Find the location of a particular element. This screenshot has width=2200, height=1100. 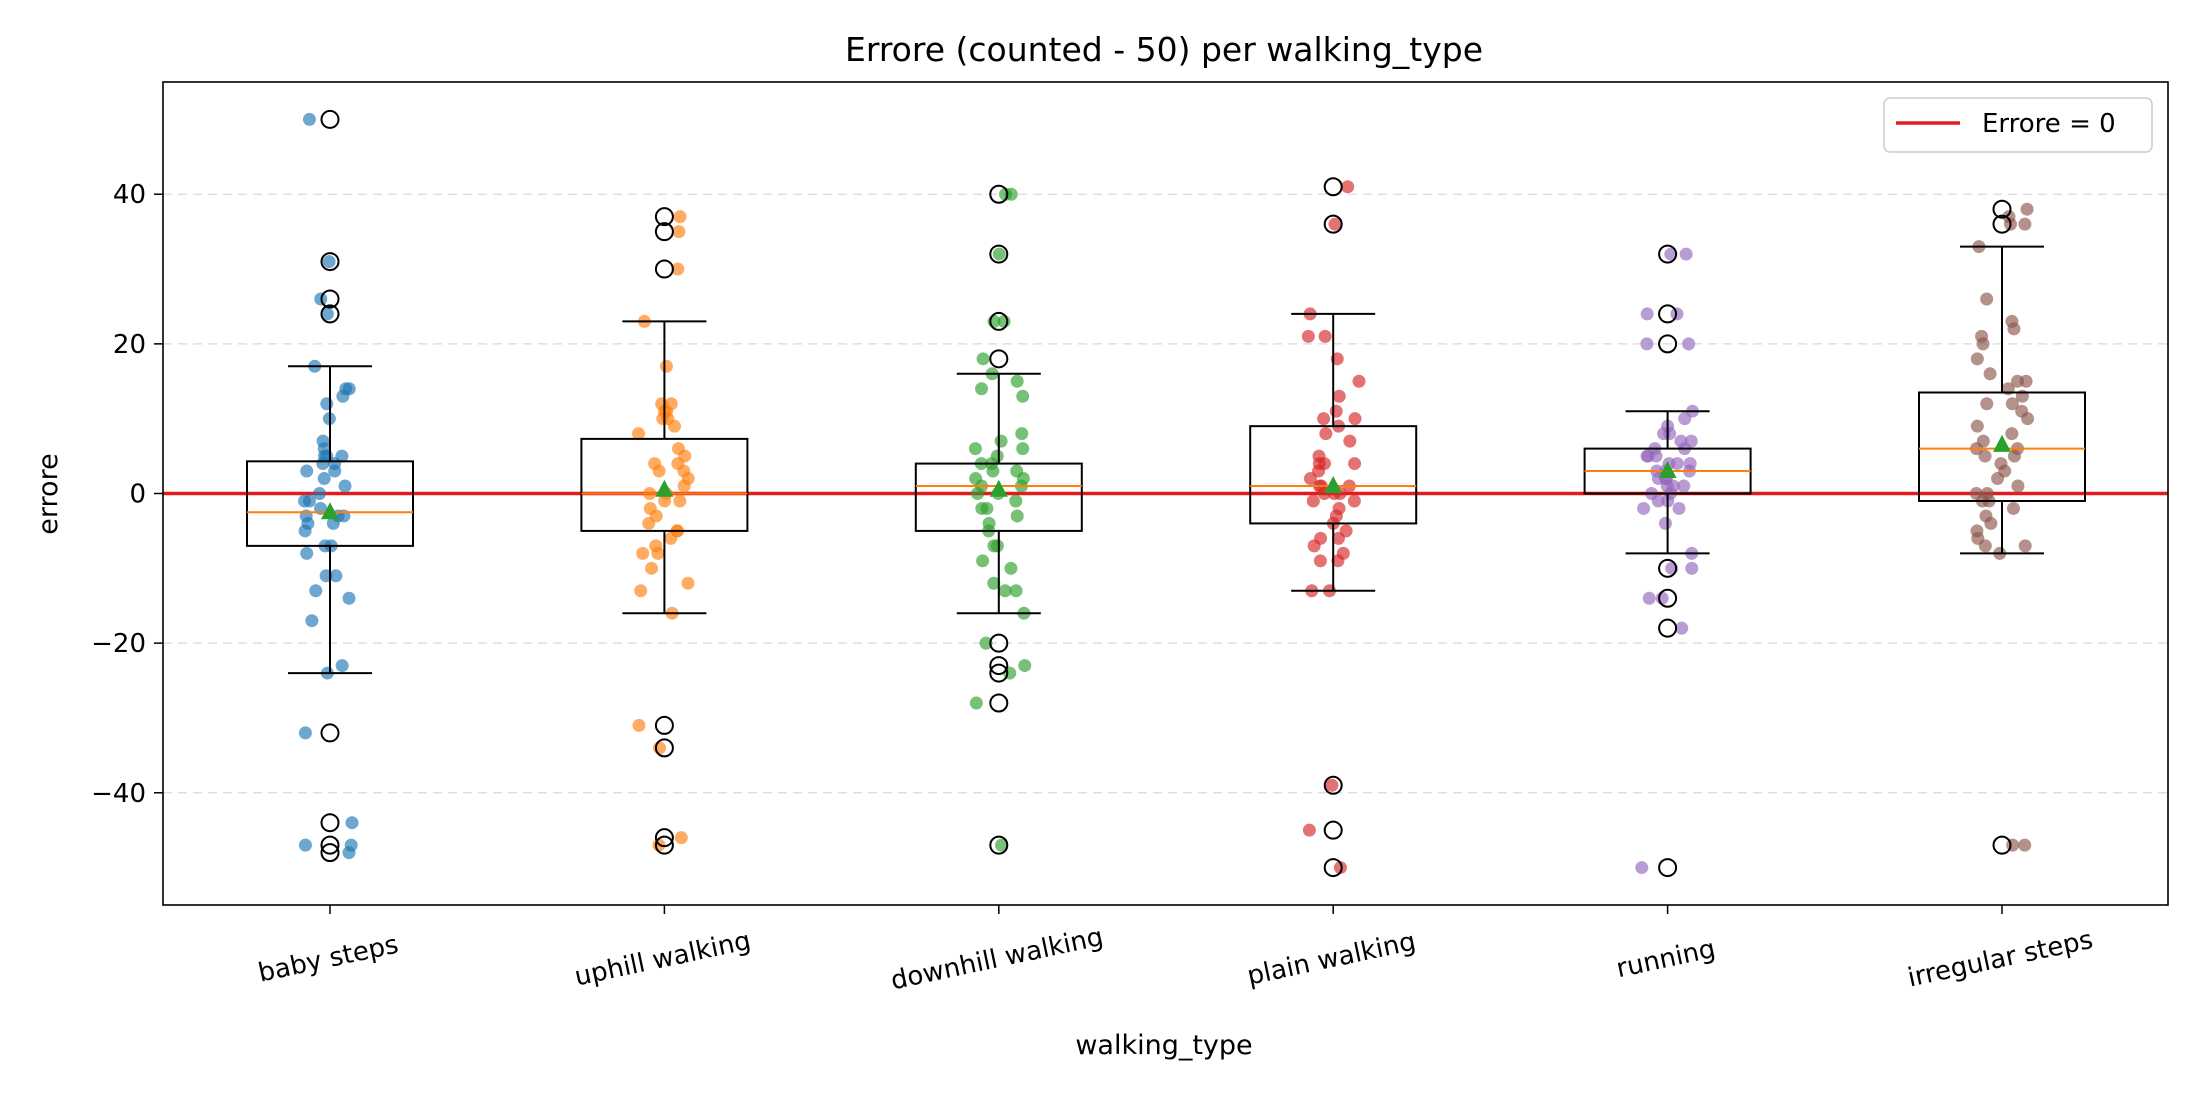

legend-label: Errore = 0 is located at coordinates (2049, 124).